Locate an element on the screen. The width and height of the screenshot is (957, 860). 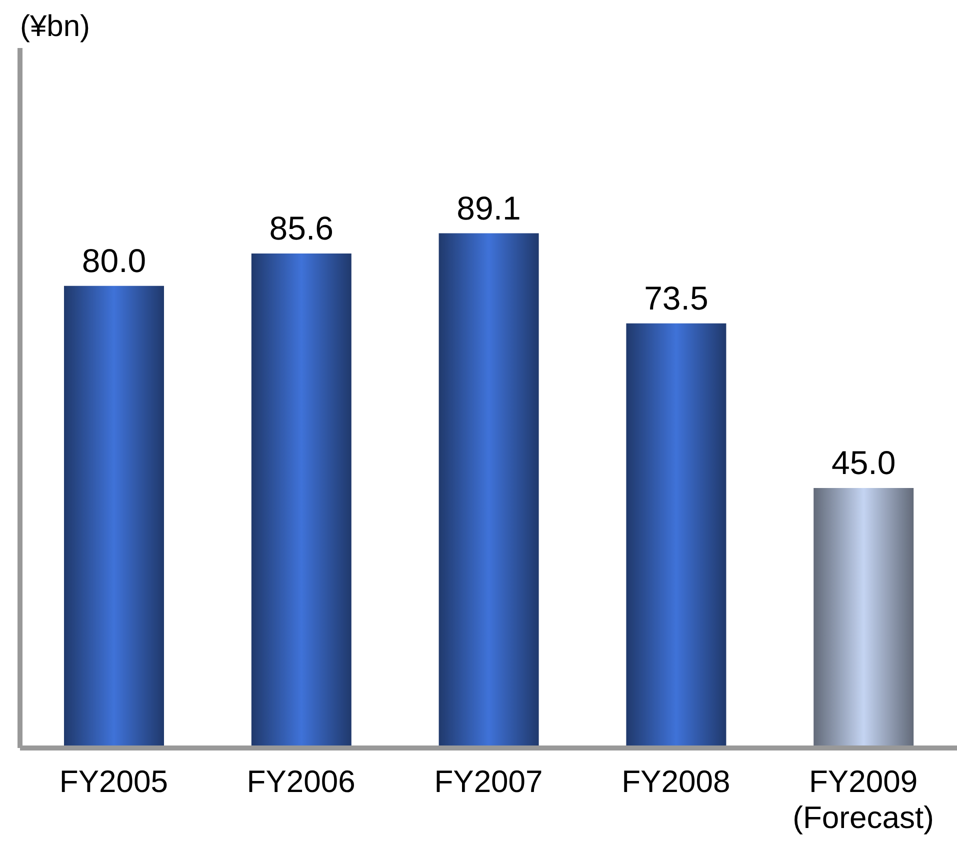
x-tick-label: FY2006 is located at coordinates (301, 781).